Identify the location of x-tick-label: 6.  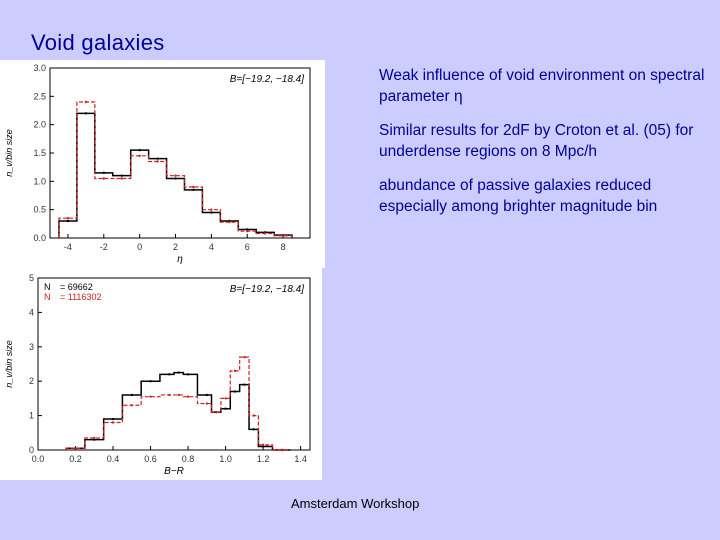
(247, 247).